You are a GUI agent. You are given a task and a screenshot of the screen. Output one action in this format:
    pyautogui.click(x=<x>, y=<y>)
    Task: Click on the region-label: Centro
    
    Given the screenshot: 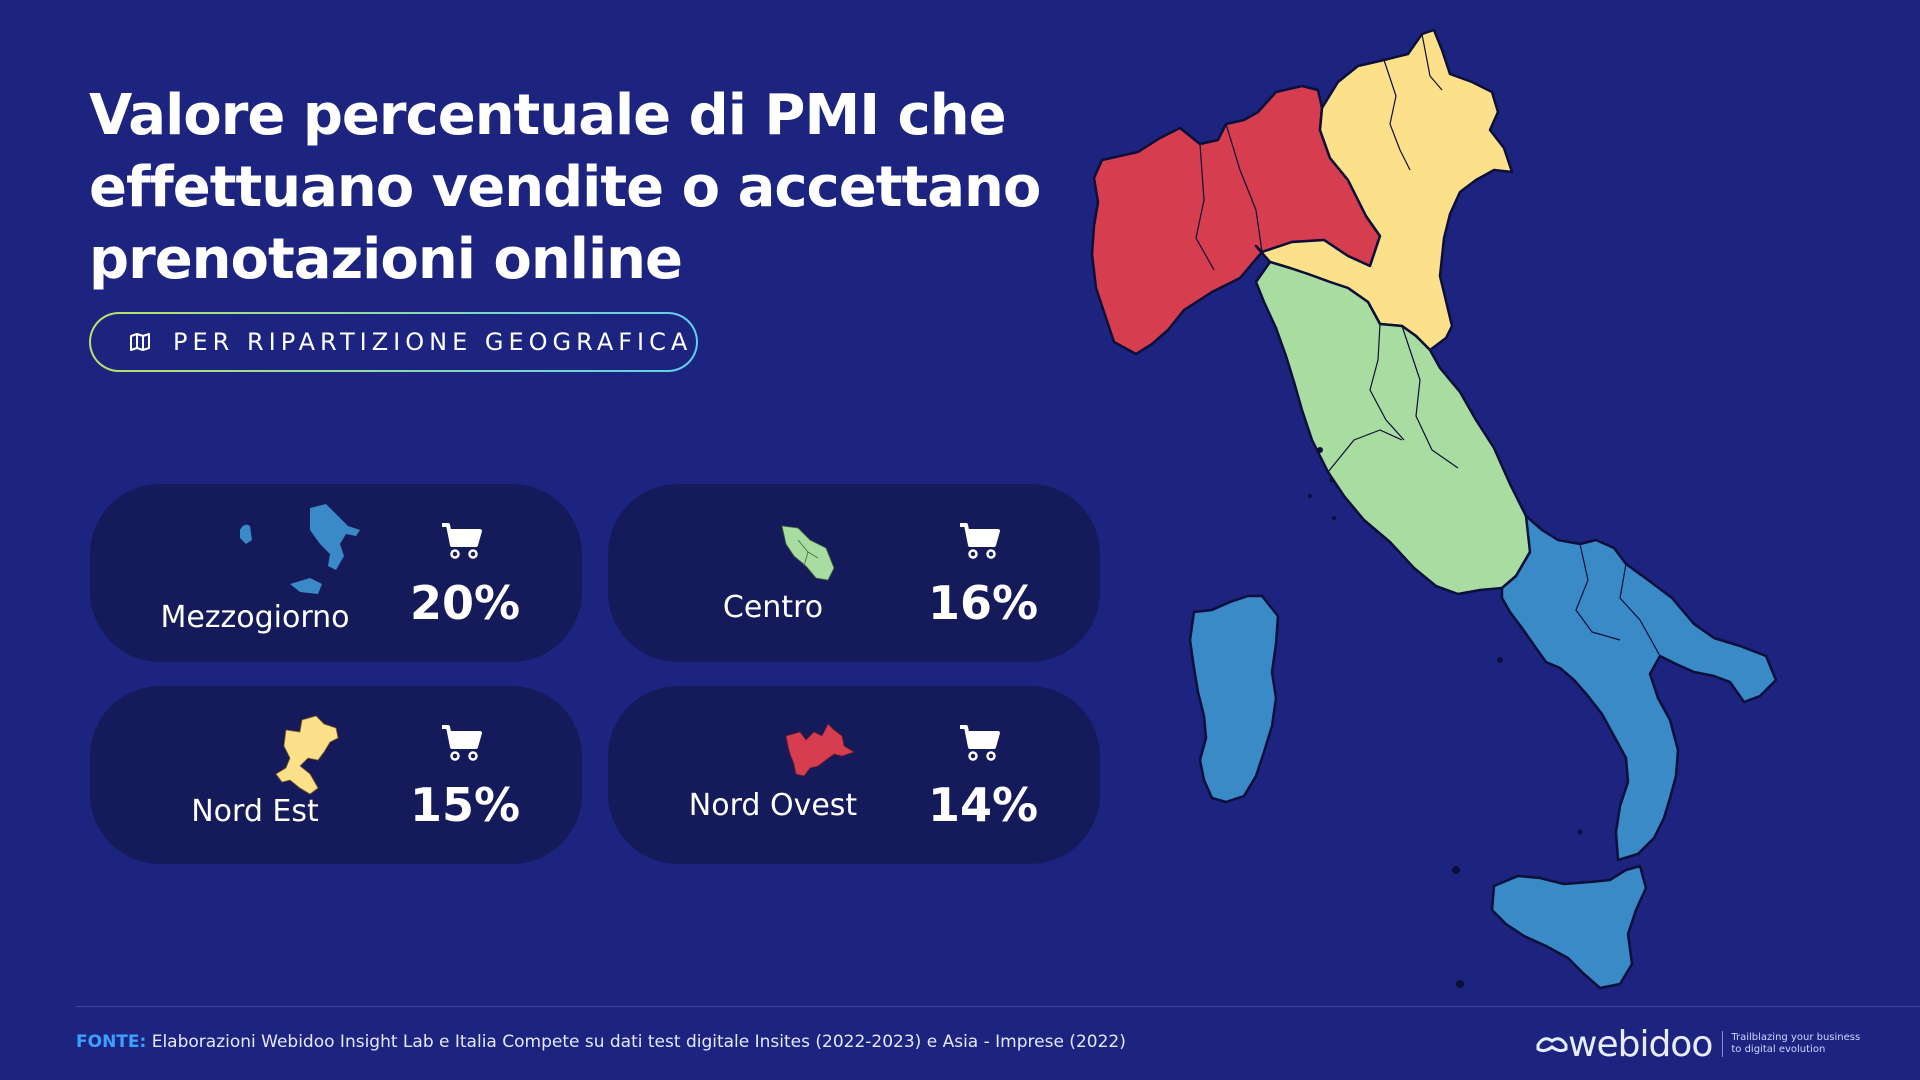 What is the action you would take?
    pyautogui.click(x=773, y=607)
    